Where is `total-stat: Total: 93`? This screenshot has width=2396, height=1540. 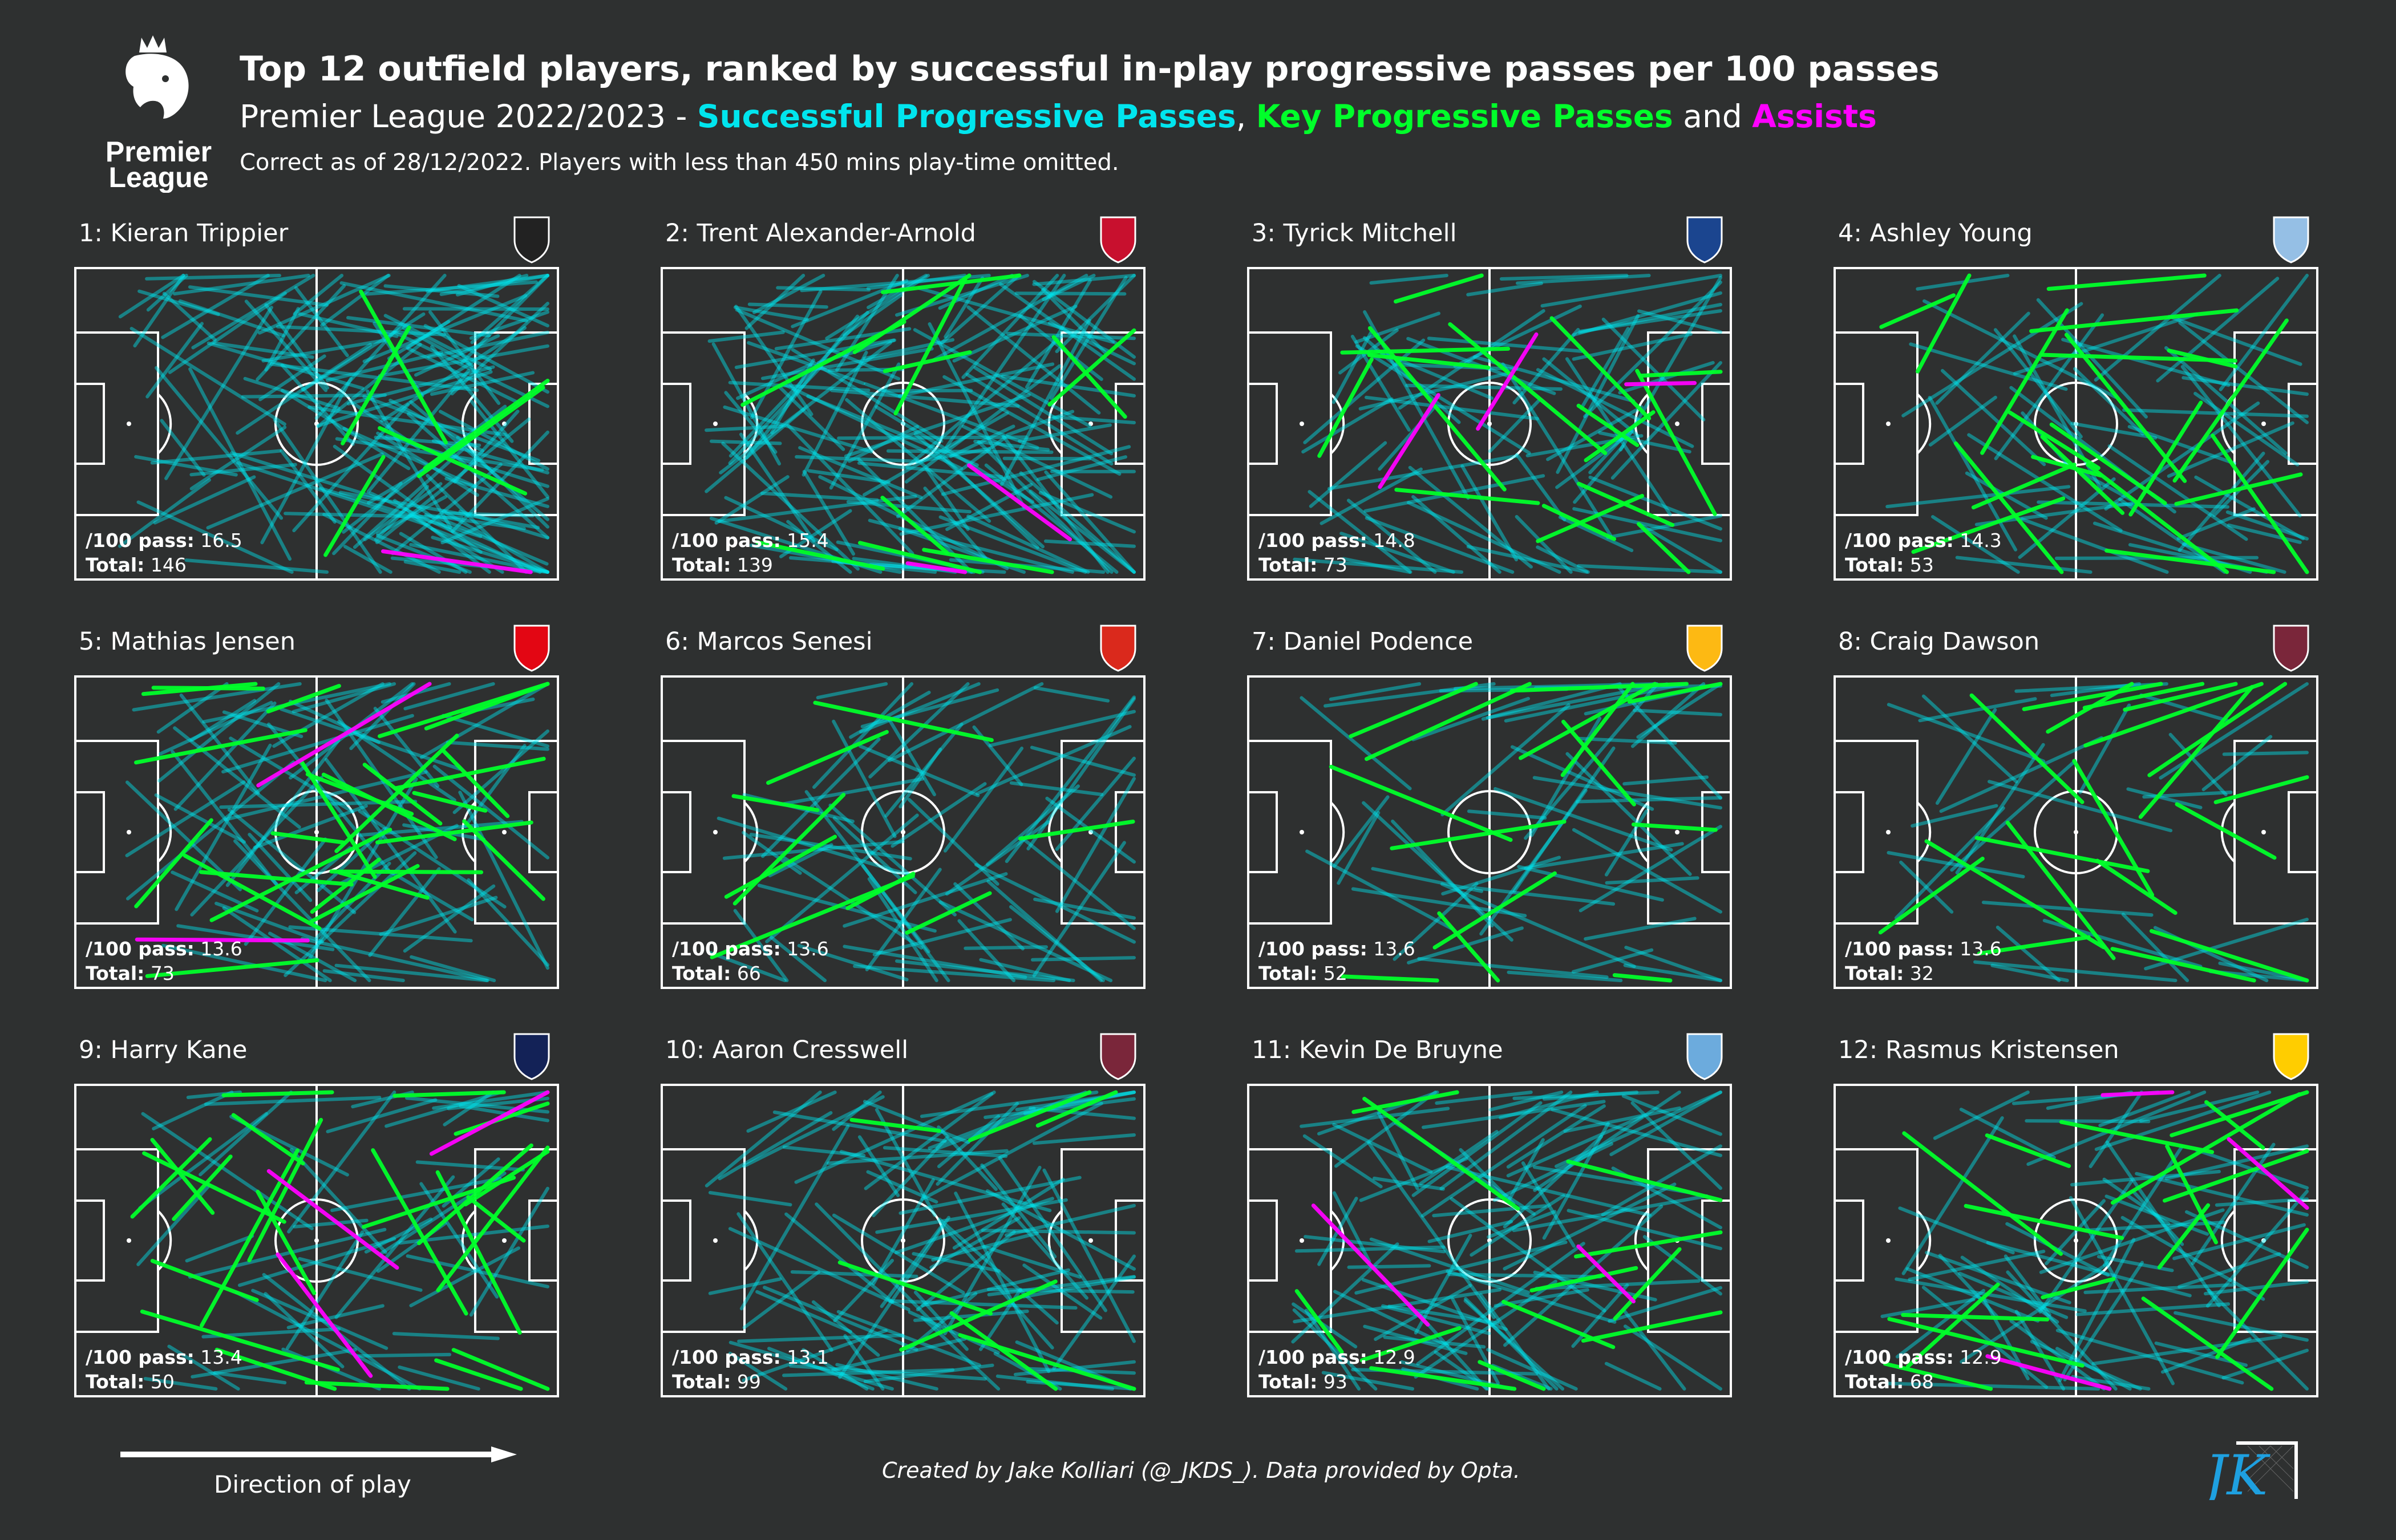 total-stat: Total: 93 is located at coordinates (1303, 1382).